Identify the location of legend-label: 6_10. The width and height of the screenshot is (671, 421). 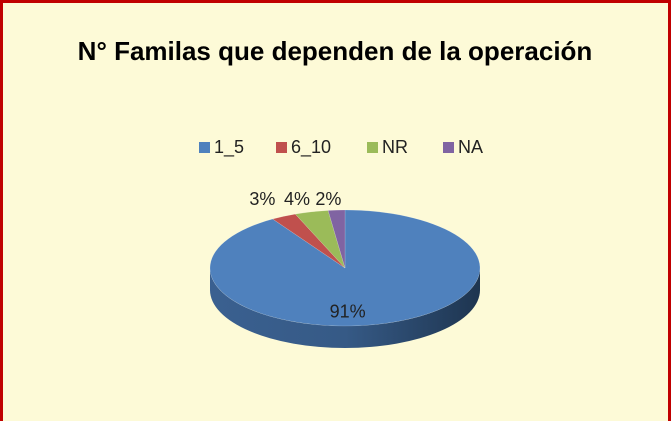
(311, 147).